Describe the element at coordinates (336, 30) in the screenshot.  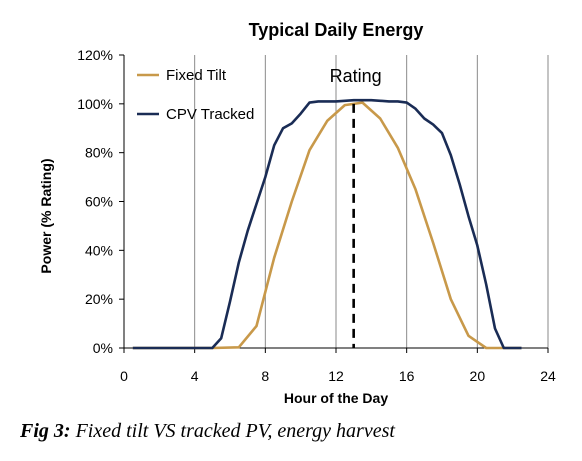
I see `chart-title: Typical Daily Energy` at that location.